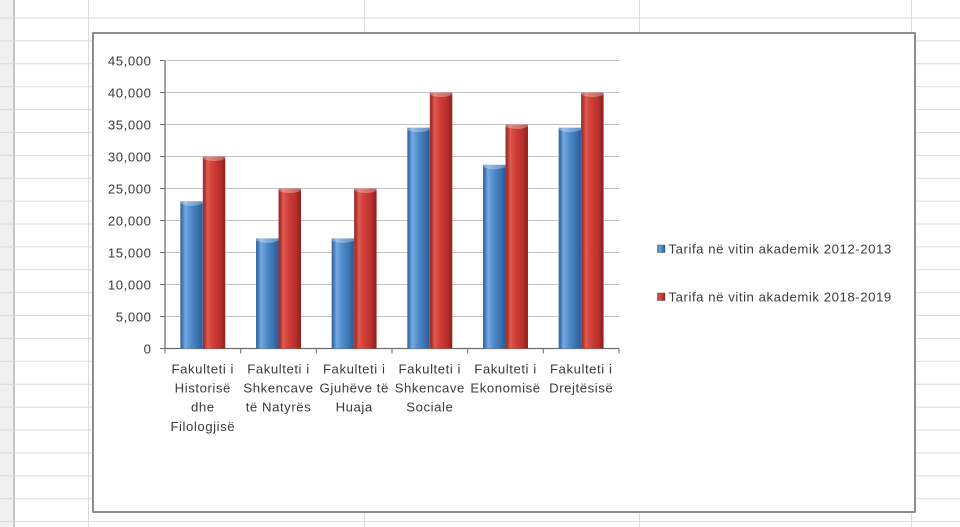  I want to click on svg-text: Ekonomisë, so click(505, 388).